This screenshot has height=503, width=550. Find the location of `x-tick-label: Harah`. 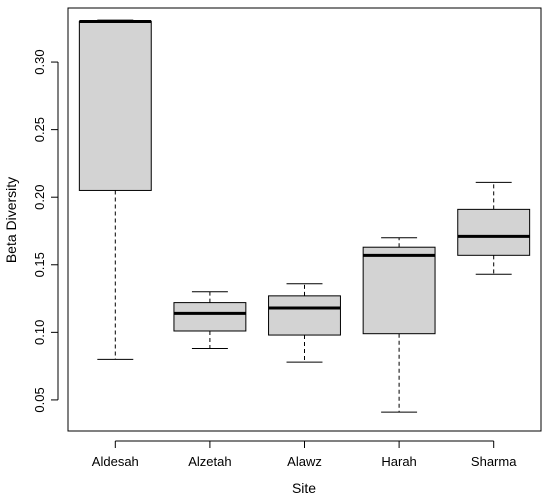

x-tick-label: Harah is located at coordinates (398, 461).